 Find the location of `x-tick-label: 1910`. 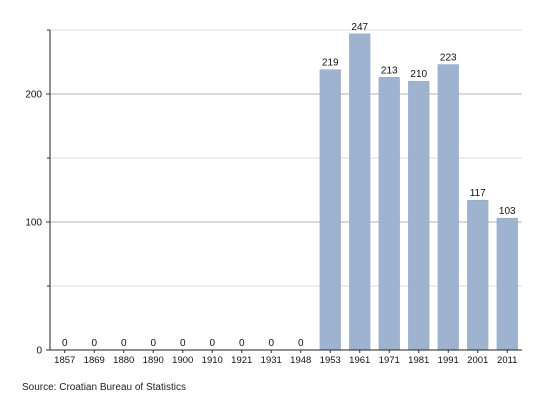

x-tick-label: 1910 is located at coordinates (212, 360).